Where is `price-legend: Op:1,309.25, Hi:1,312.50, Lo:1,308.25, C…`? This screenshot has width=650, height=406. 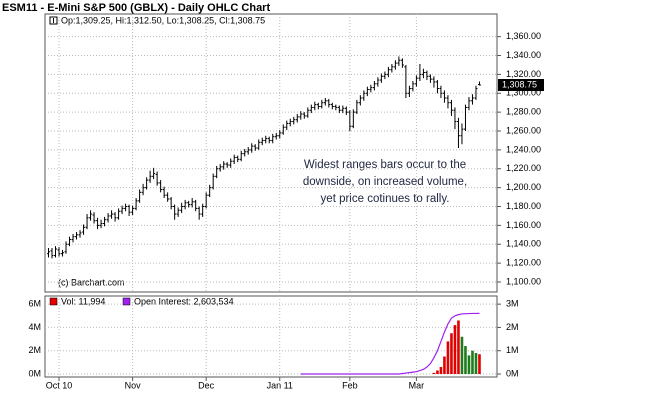
price-legend: Op:1,309.25, Hi:1,312.50, Lo:1,308.25, C… is located at coordinates (163, 20).